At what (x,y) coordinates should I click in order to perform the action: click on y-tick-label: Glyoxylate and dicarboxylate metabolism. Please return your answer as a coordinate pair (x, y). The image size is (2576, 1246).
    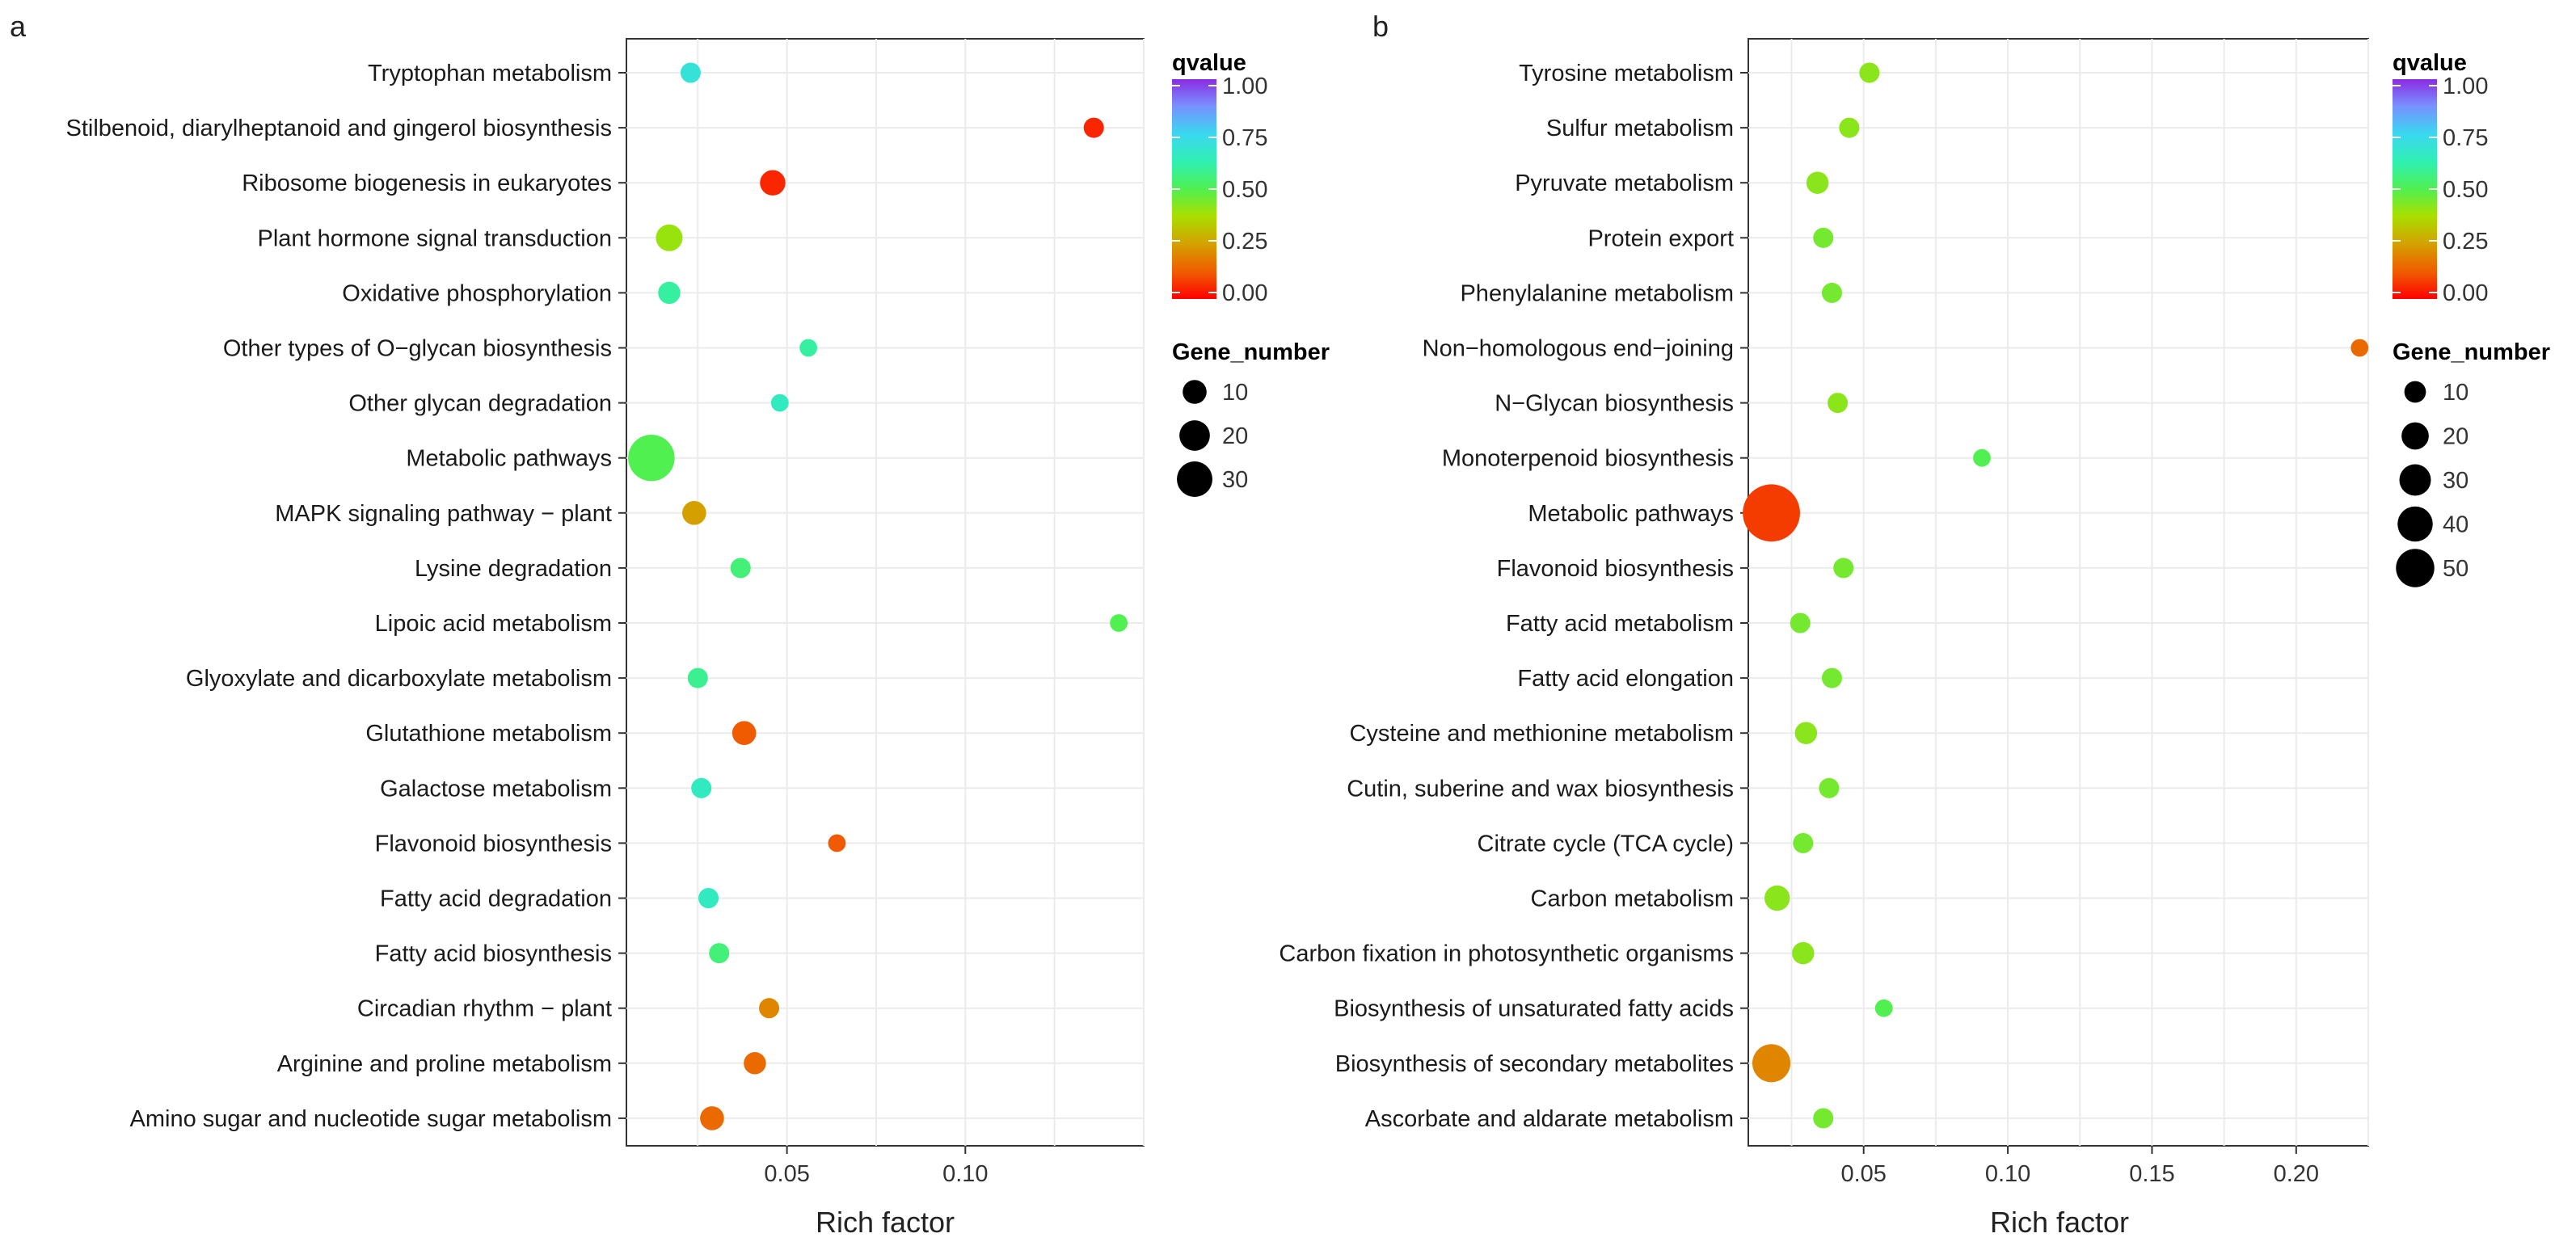
    Looking at the image, I should click on (399, 679).